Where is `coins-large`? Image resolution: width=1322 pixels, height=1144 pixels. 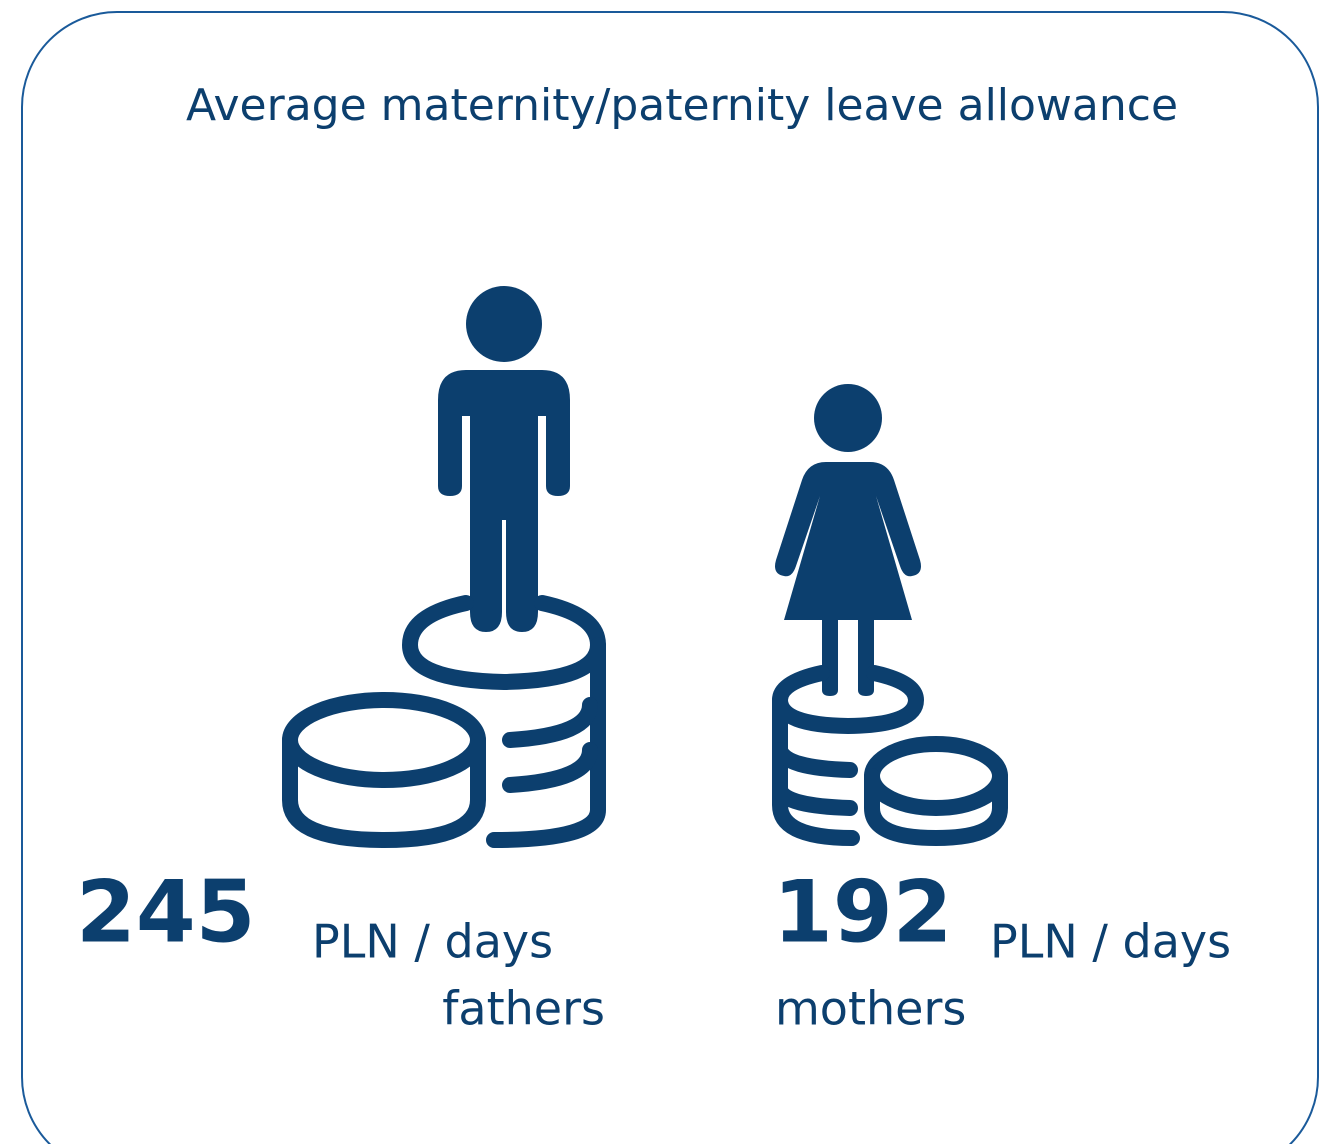
coins-large is located at coordinates (444, 722).